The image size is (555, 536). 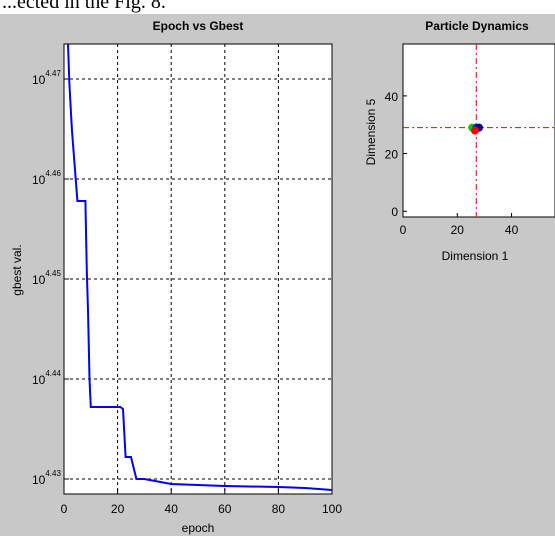 I want to click on y-tick-label: 104.45, so click(x=46, y=278).